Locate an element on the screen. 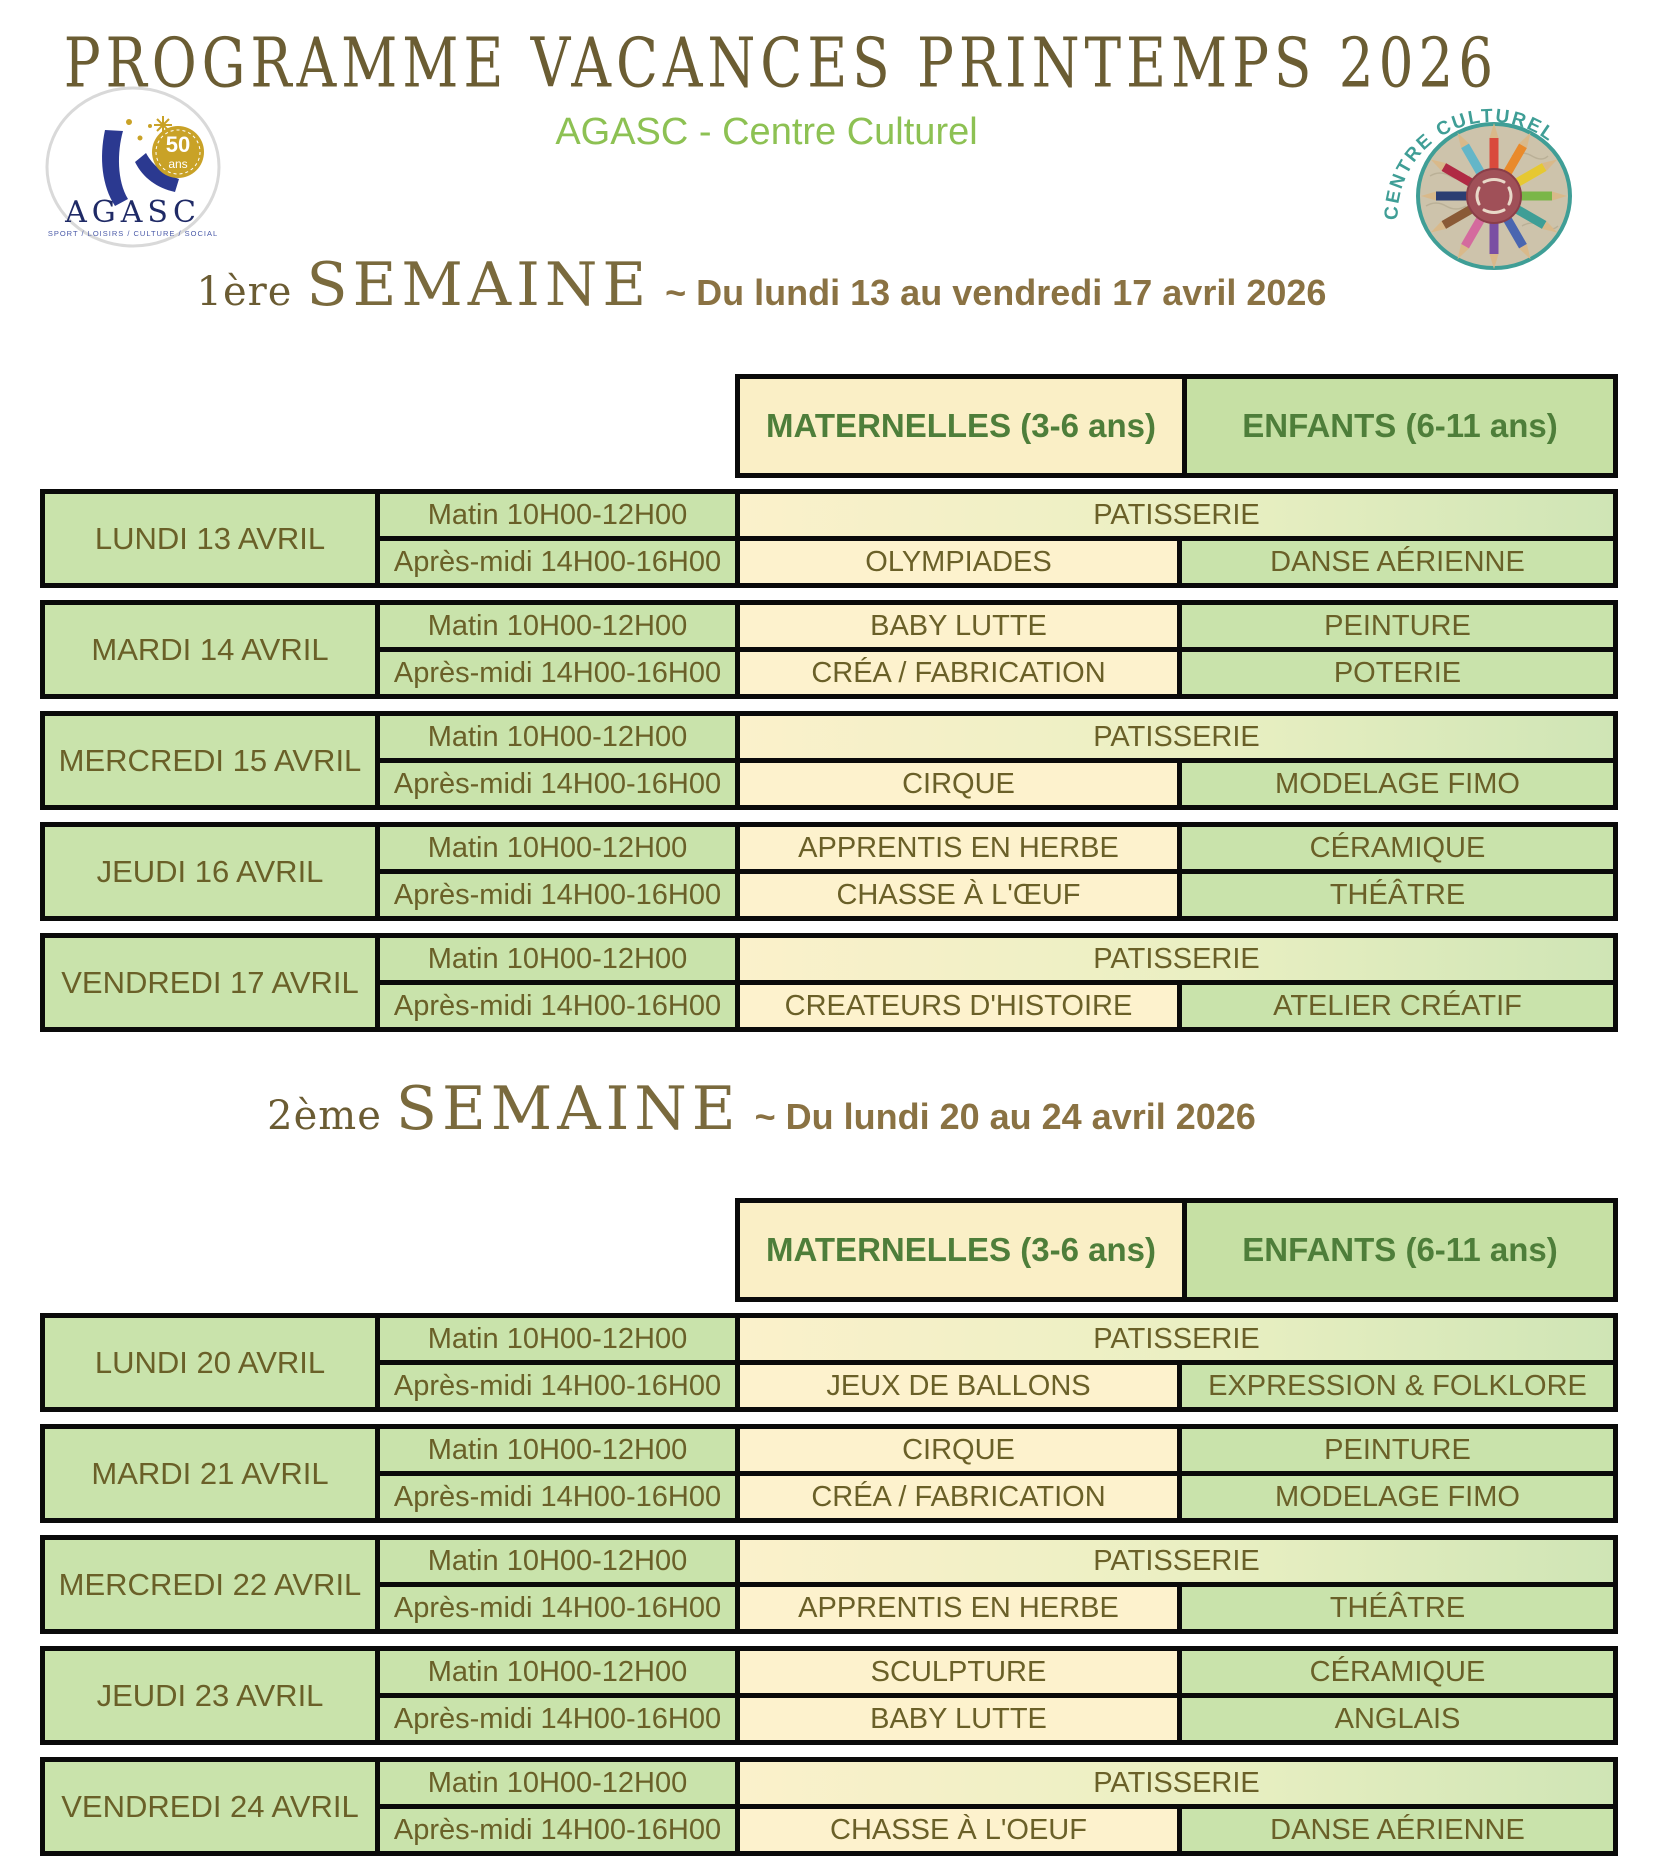  week2-column-headers: MATERNELLES (3-6 ans) ENFANTS (6-11 ans) is located at coordinates (1176, 1250).